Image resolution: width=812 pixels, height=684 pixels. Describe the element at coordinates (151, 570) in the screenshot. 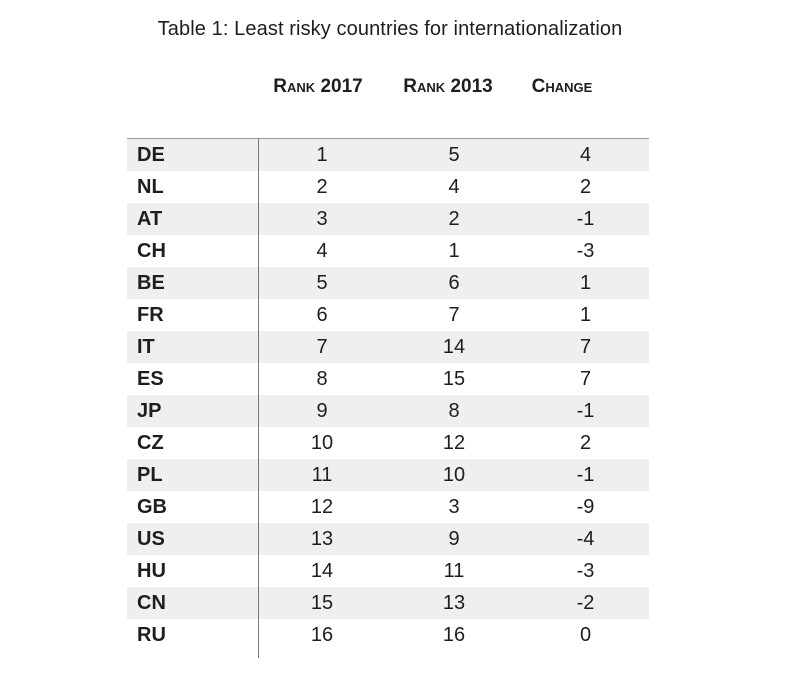

I see `country-cell: HU` at that location.